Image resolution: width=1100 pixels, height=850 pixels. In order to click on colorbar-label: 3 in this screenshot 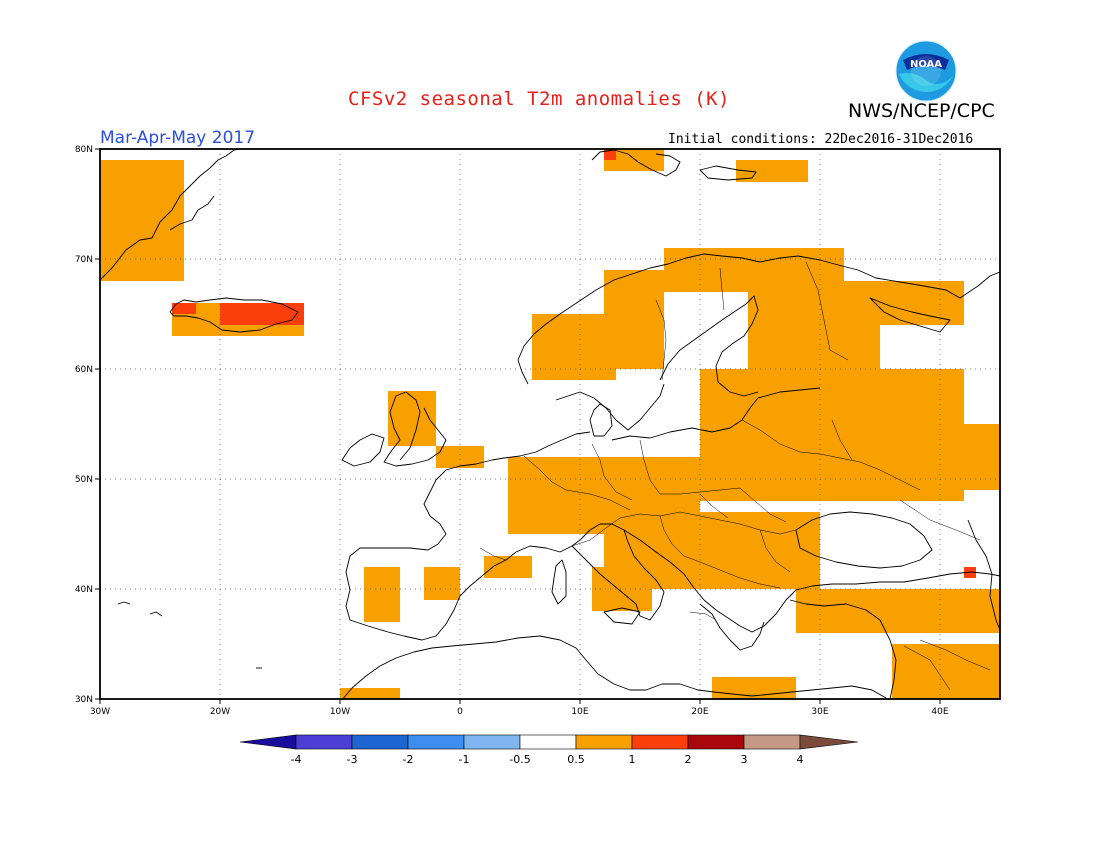, I will do `click(744, 759)`.